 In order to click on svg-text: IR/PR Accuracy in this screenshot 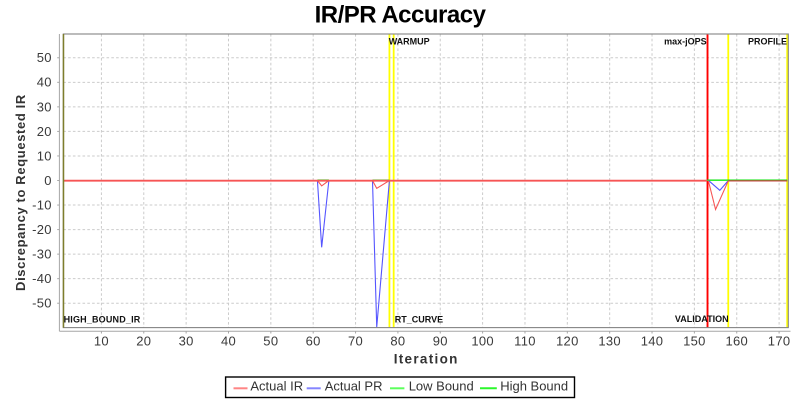, I will do `click(401, 14)`.